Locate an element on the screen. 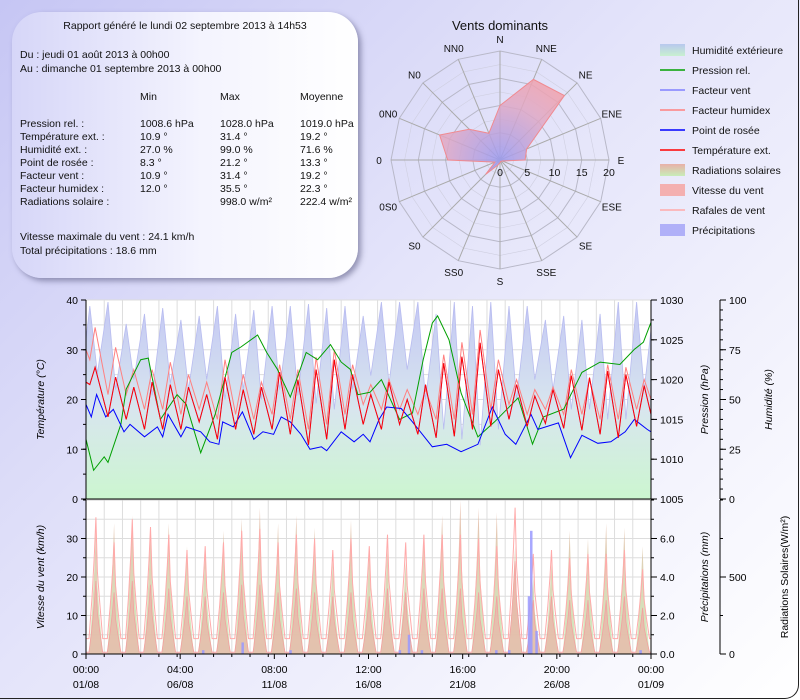 The height and width of the screenshot is (700, 800). right2-tick-label: 50 is located at coordinates (735, 401).